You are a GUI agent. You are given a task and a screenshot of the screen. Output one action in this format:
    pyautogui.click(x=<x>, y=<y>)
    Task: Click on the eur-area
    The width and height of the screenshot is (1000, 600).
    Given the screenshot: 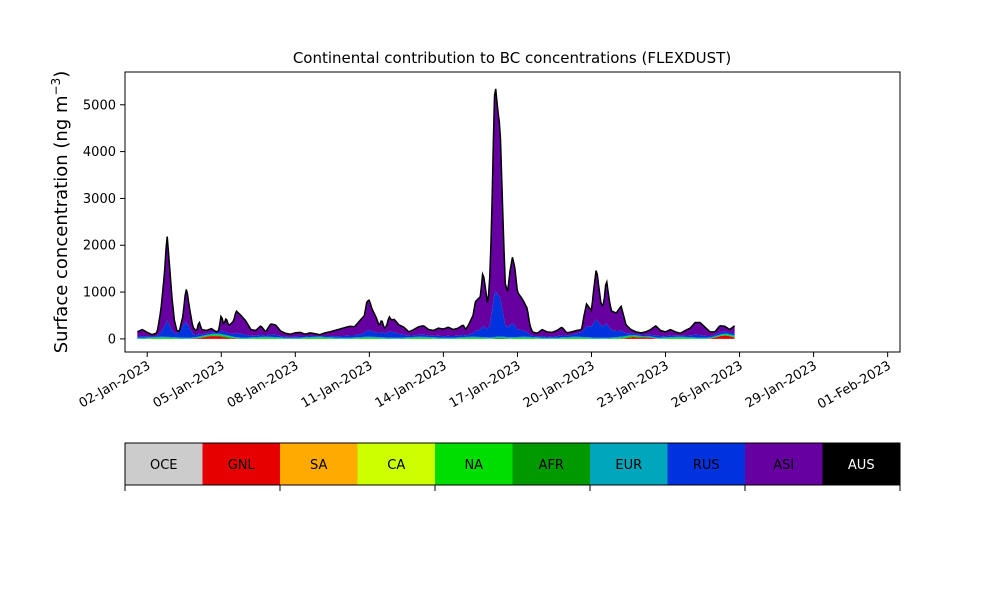 What is the action you would take?
    pyautogui.click(x=436, y=336)
    